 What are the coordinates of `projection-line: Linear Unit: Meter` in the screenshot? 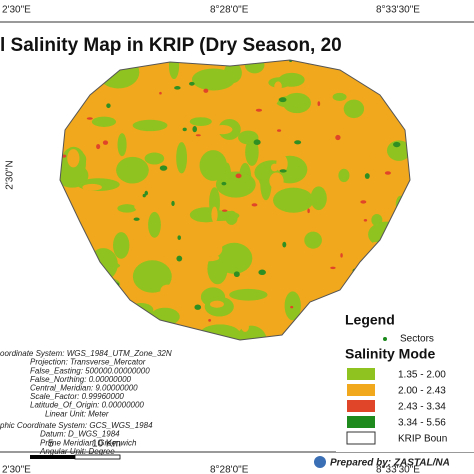 It's located at (77, 413).